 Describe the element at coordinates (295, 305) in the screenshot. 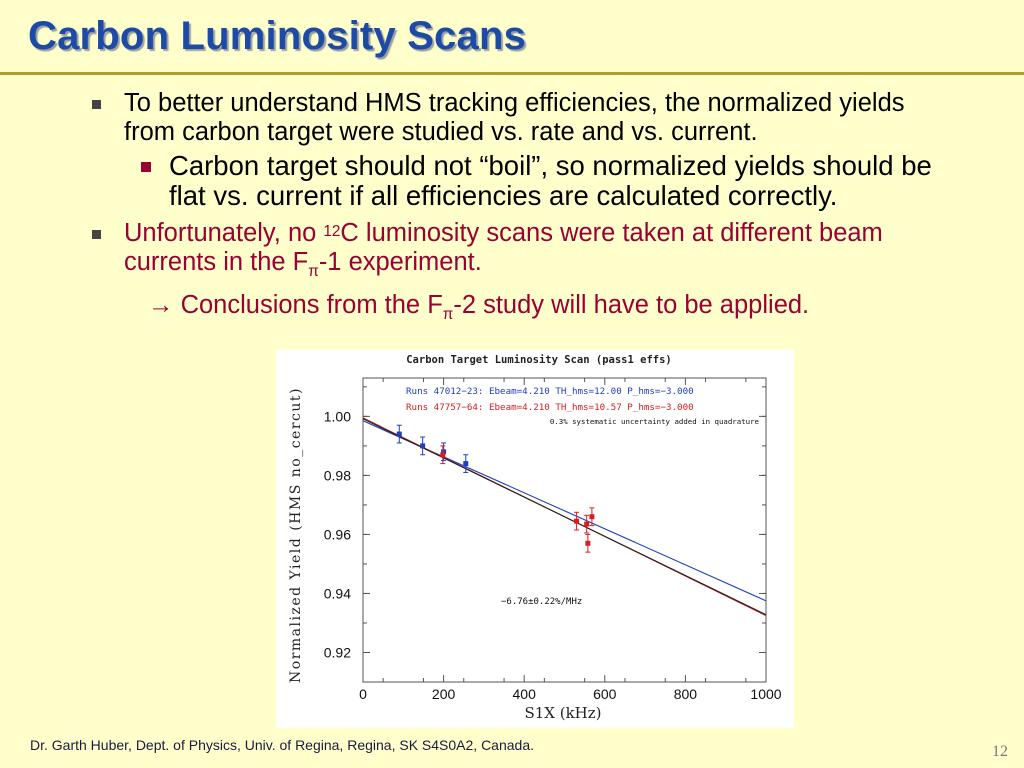

I see `bullet-4-pre: → Conclusions from the F` at that location.